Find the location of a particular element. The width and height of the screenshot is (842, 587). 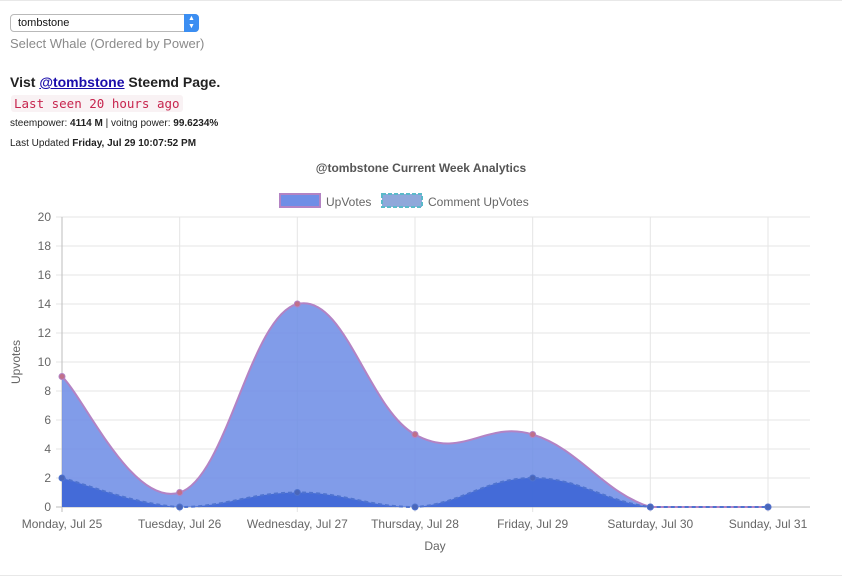

y-axis-title: Upvotes is located at coordinates (16, 362).